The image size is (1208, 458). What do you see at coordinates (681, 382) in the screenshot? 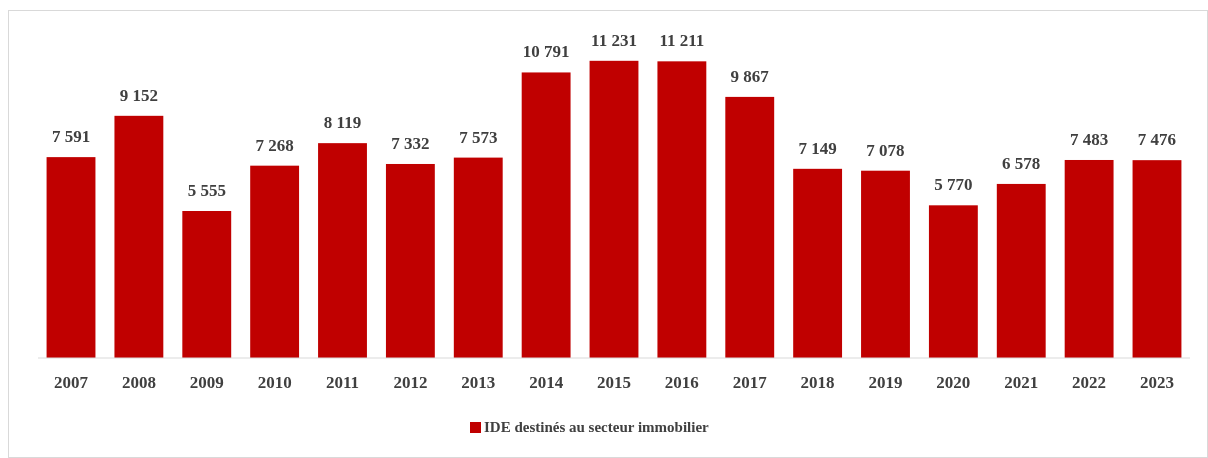
I see `x-tick-label: 2016` at bounding box center [681, 382].